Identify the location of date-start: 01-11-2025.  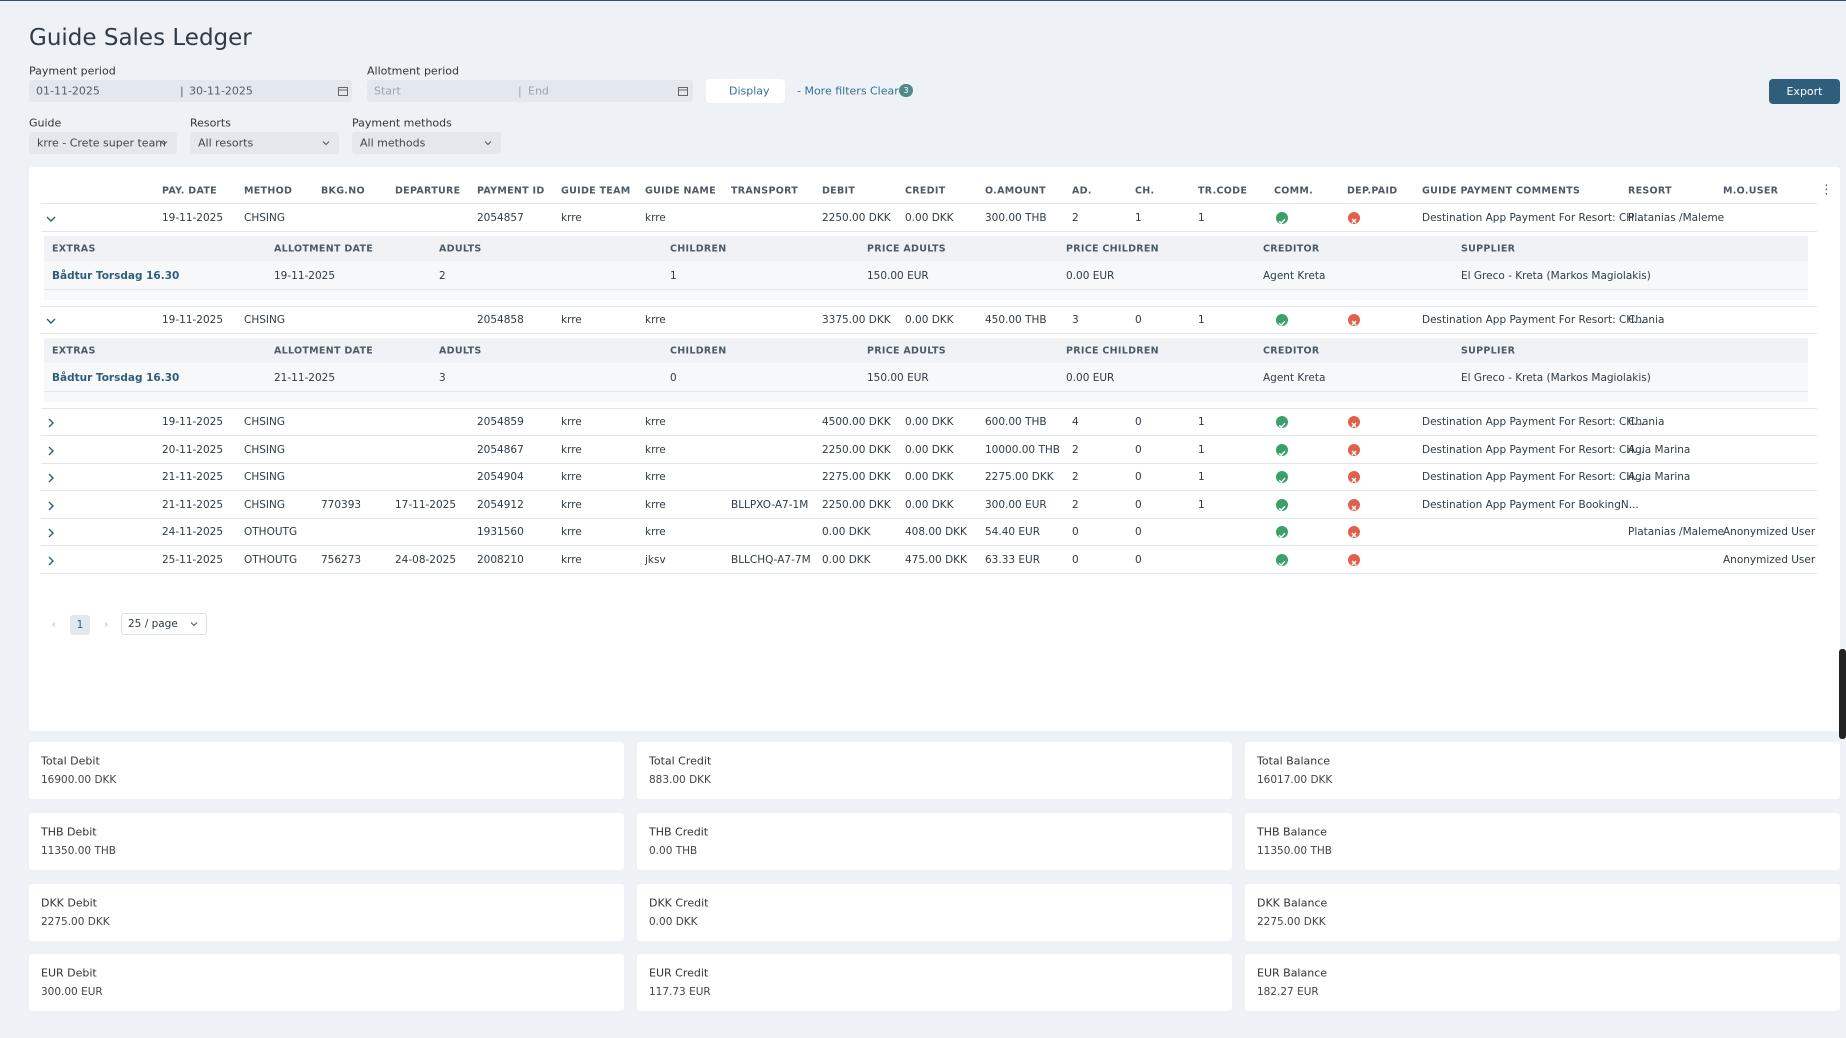
(68, 91).